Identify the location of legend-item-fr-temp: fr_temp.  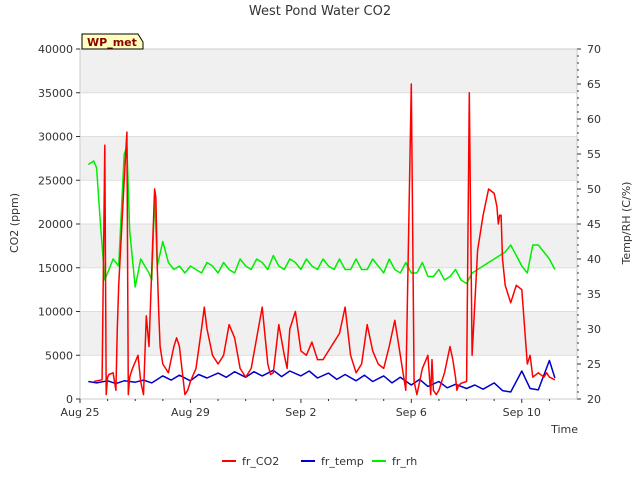
(332, 461).